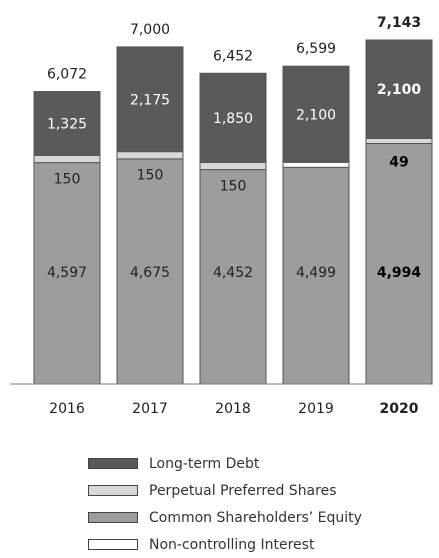 The width and height of the screenshot is (439, 558). I want to click on bar-segment-long-term-debt-2017, so click(150, 99).